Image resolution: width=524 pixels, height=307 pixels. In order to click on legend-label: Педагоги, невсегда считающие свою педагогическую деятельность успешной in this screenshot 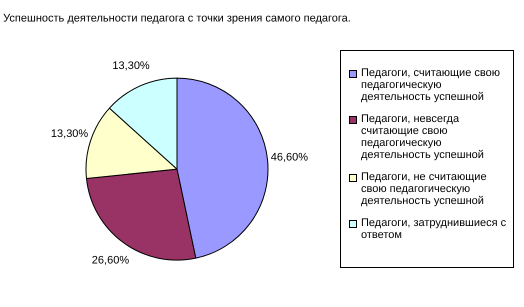, I will do `click(423, 137)`.